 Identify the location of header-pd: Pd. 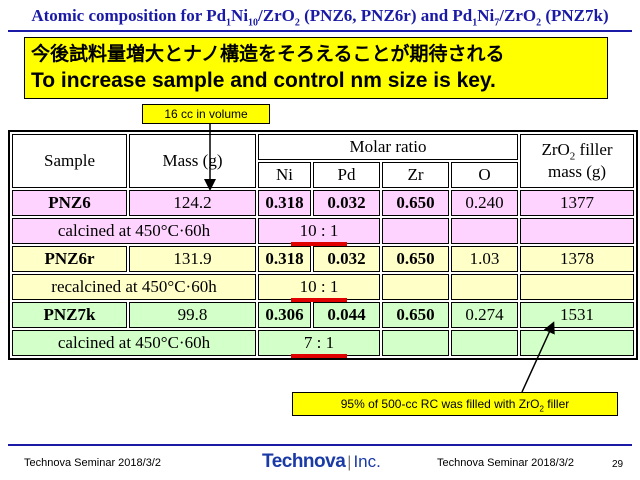
(346, 175).